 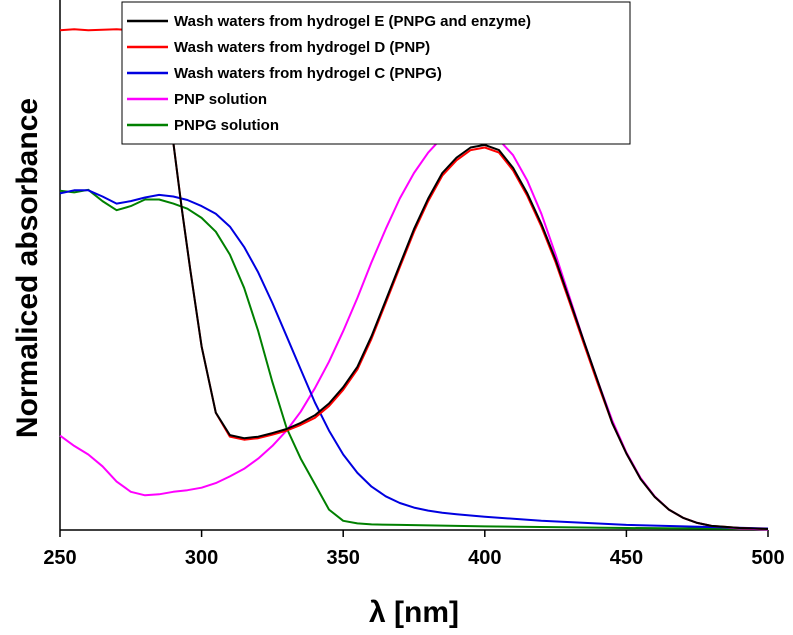 What do you see at coordinates (226, 125) in the screenshot?
I see `legend-label: PNPG solution` at bounding box center [226, 125].